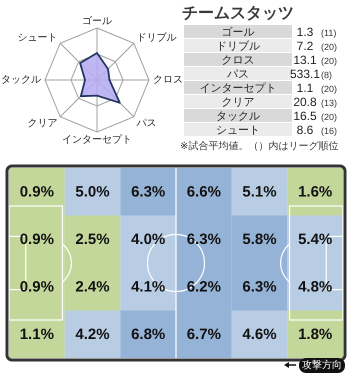  I want to click on category-label: シュート, so click(238, 130).